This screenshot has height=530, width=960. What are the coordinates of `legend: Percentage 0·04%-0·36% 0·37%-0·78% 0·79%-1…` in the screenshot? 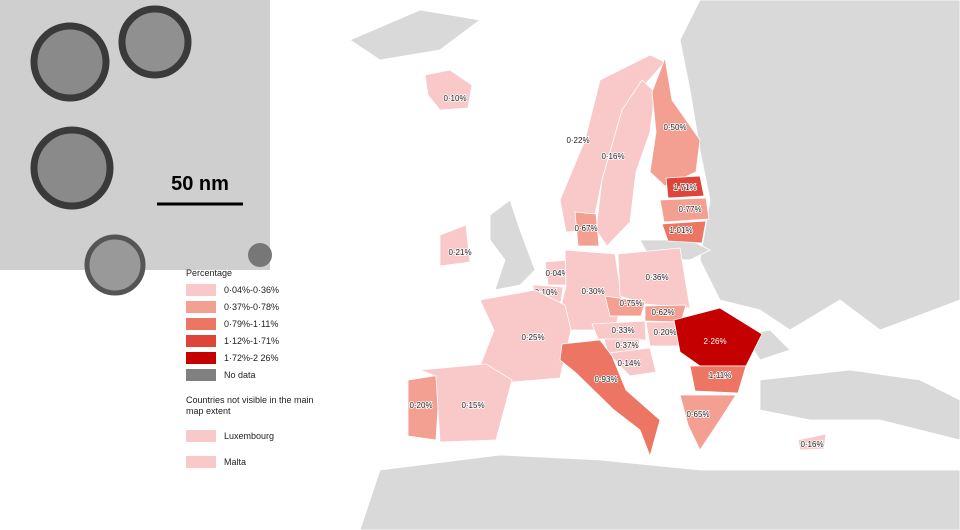 It's located at (256, 371).